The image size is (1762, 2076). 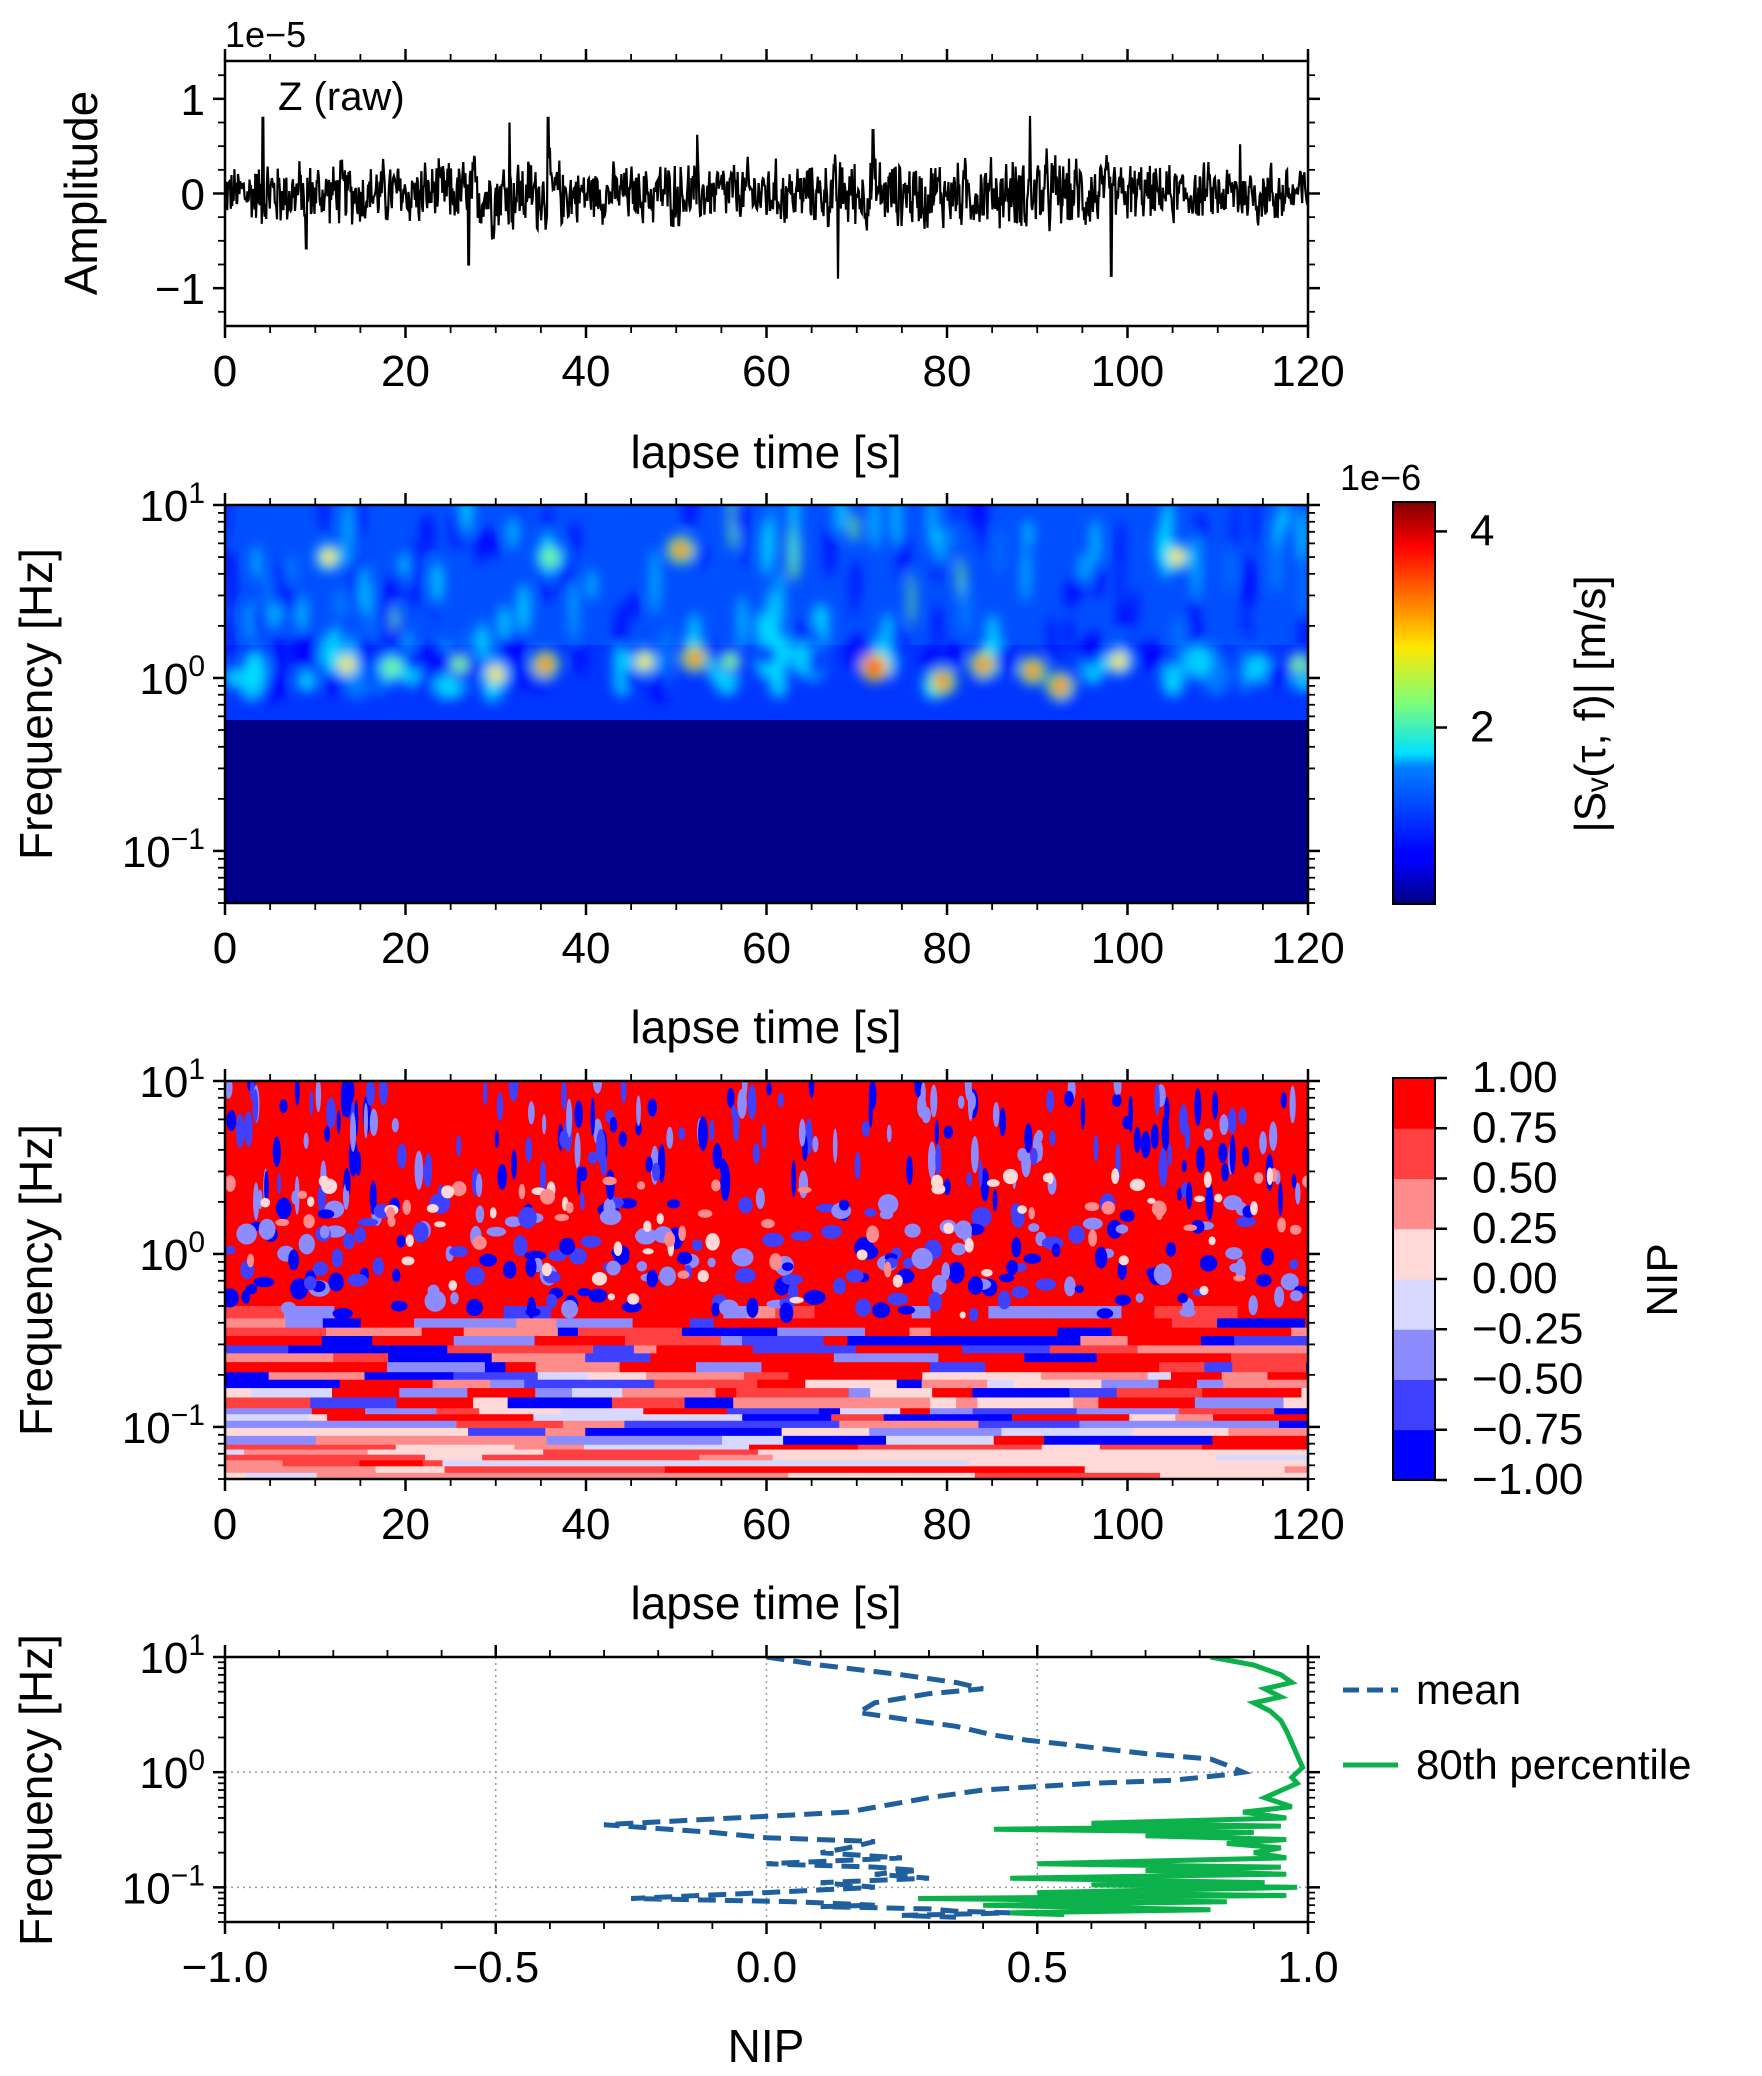 What do you see at coordinates (1414, 1405) in the screenshot?
I see `nip-colorbar-segment` at bounding box center [1414, 1405].